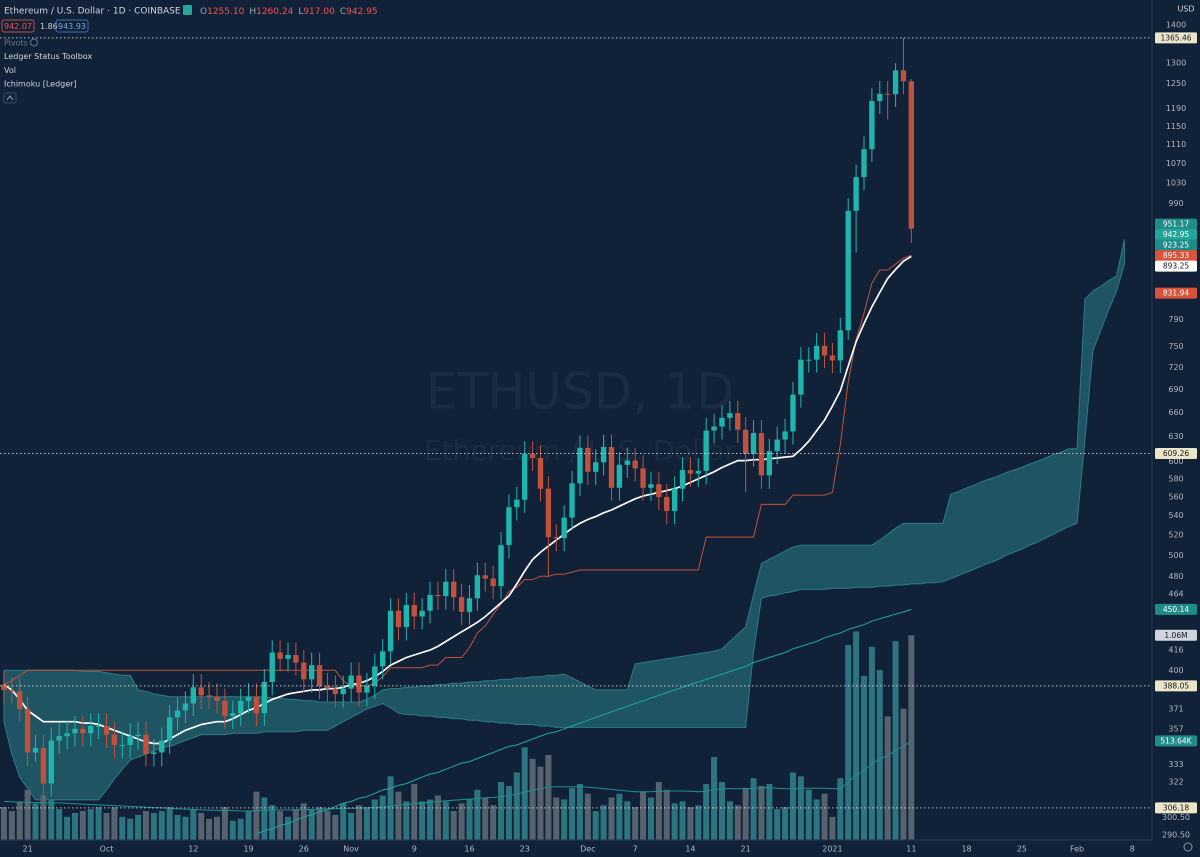 The width and height of the screenshot is (1200, 857). I want to click on price-label: 1365.46, so click(1175, 37).